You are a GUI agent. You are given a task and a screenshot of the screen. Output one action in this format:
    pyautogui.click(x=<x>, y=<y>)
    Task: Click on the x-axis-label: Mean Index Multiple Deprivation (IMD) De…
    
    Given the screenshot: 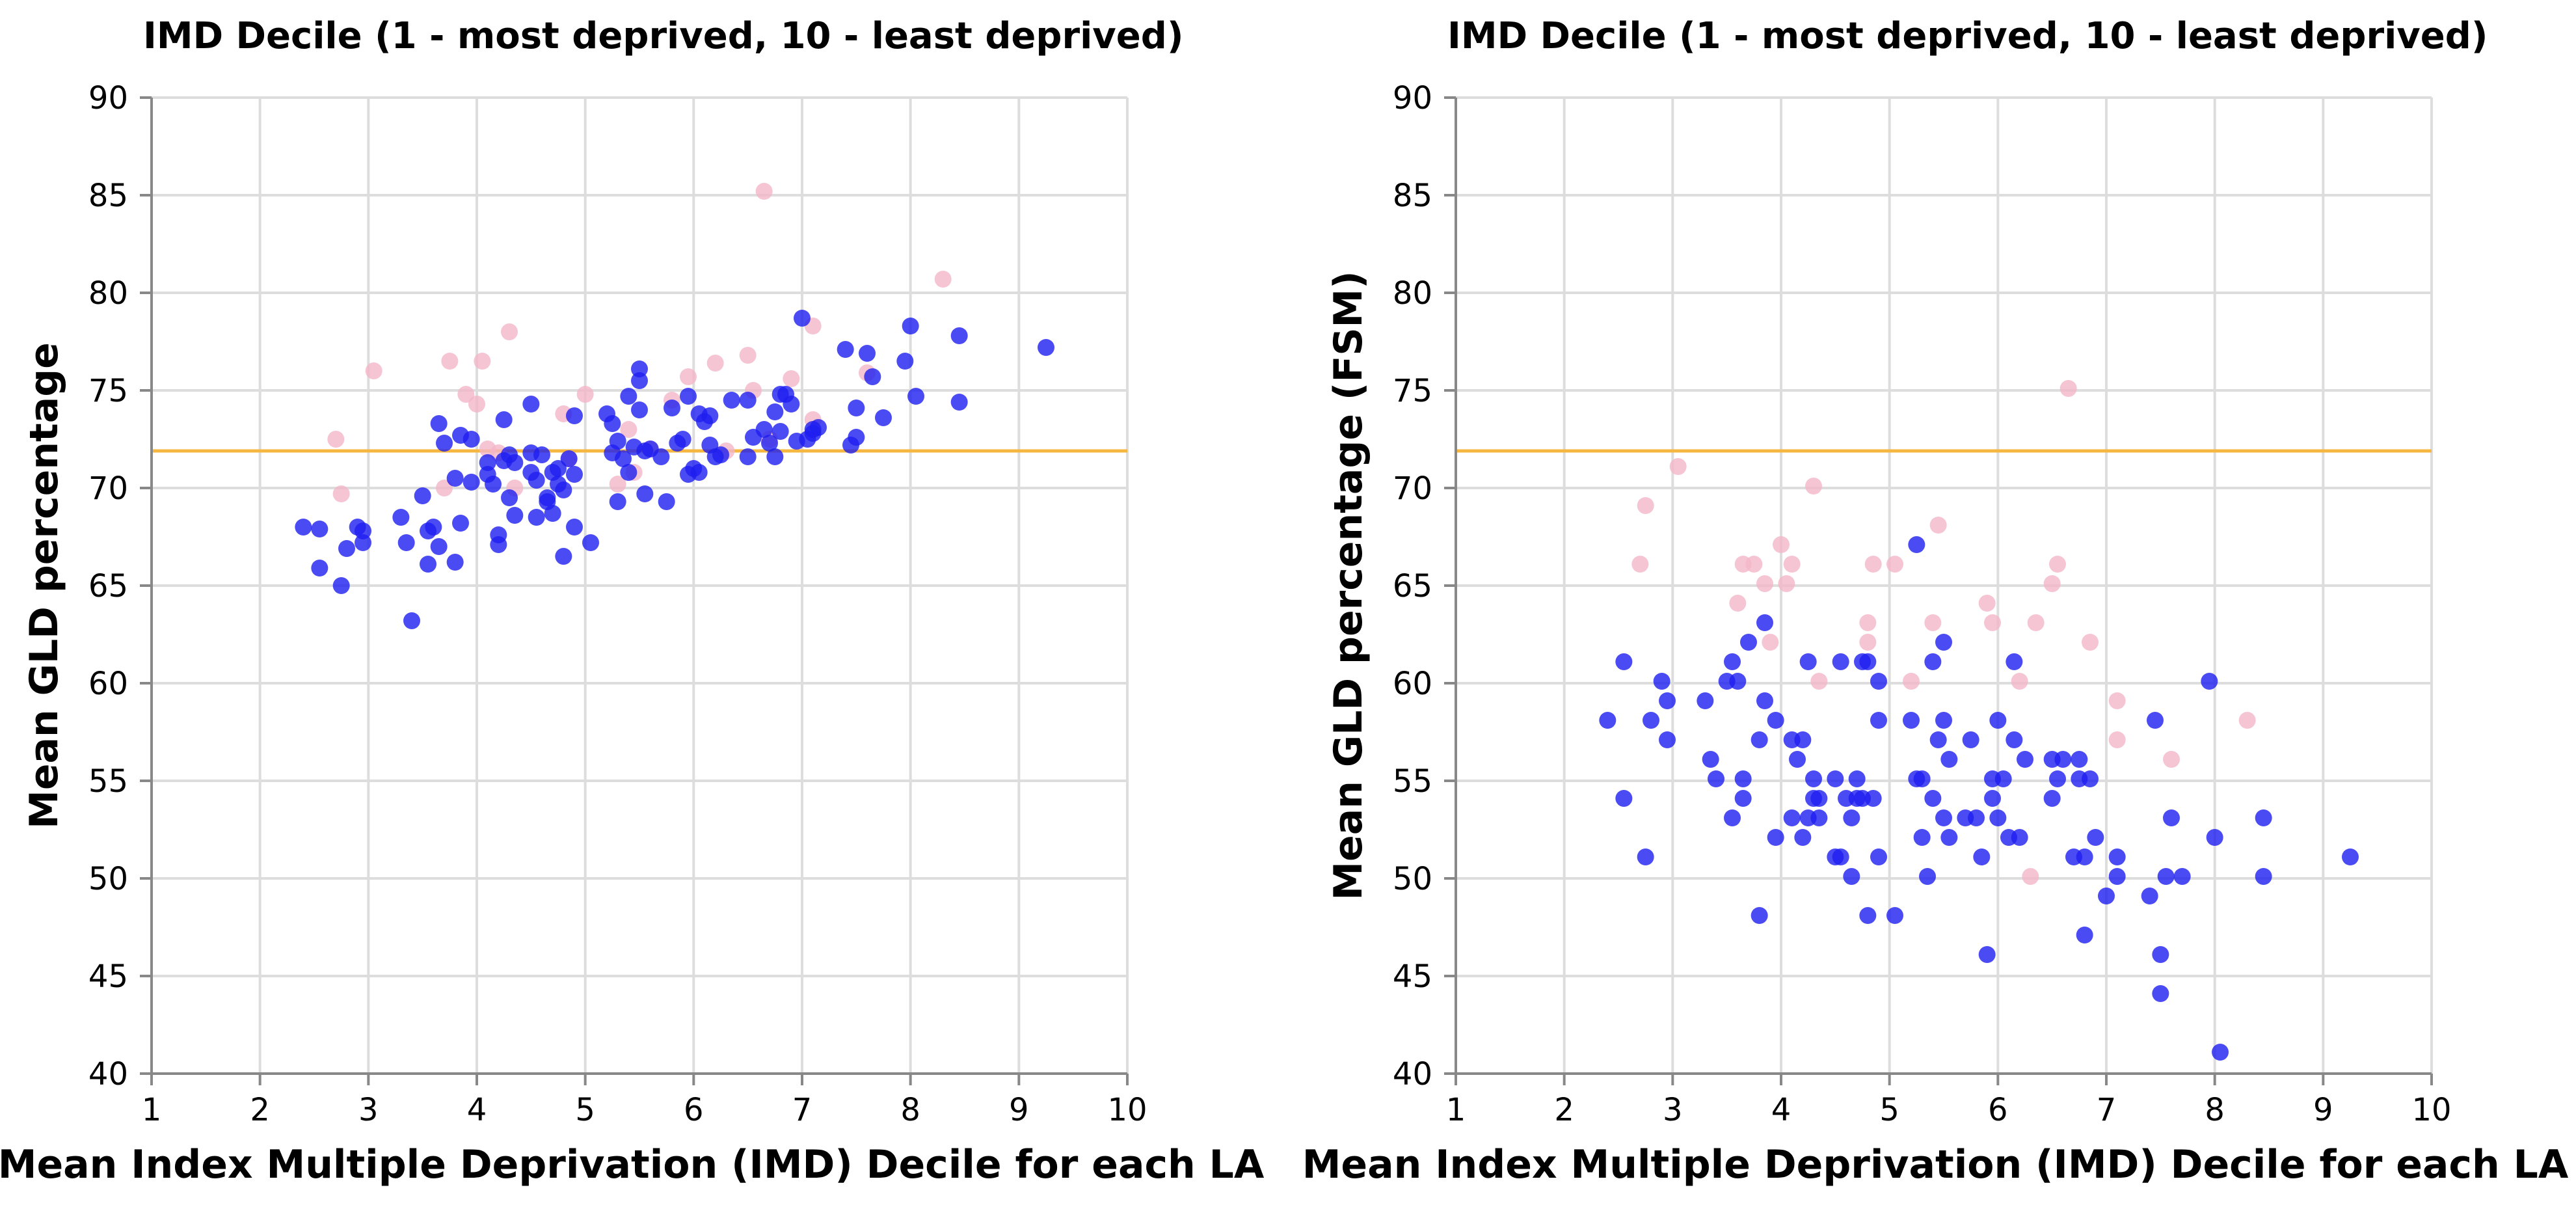 What is the action you would take?
    pyautogui.click(x=632, y=1164)
    